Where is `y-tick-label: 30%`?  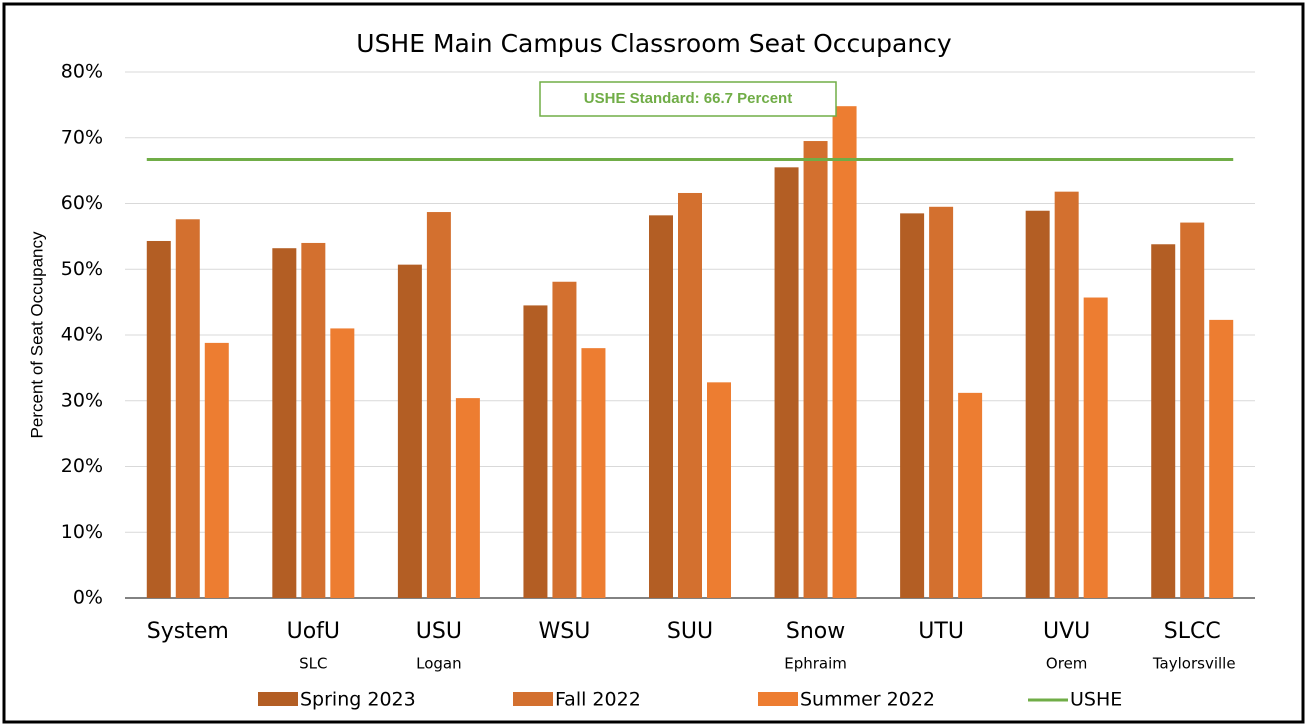 y-tick-label: 30% is located at coordinates (82, 400).